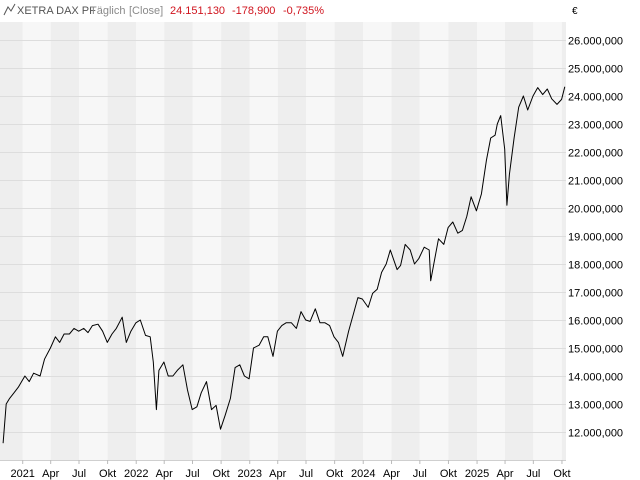  I want to click on y-tick-label: 13.000,000, so click(595, 406).